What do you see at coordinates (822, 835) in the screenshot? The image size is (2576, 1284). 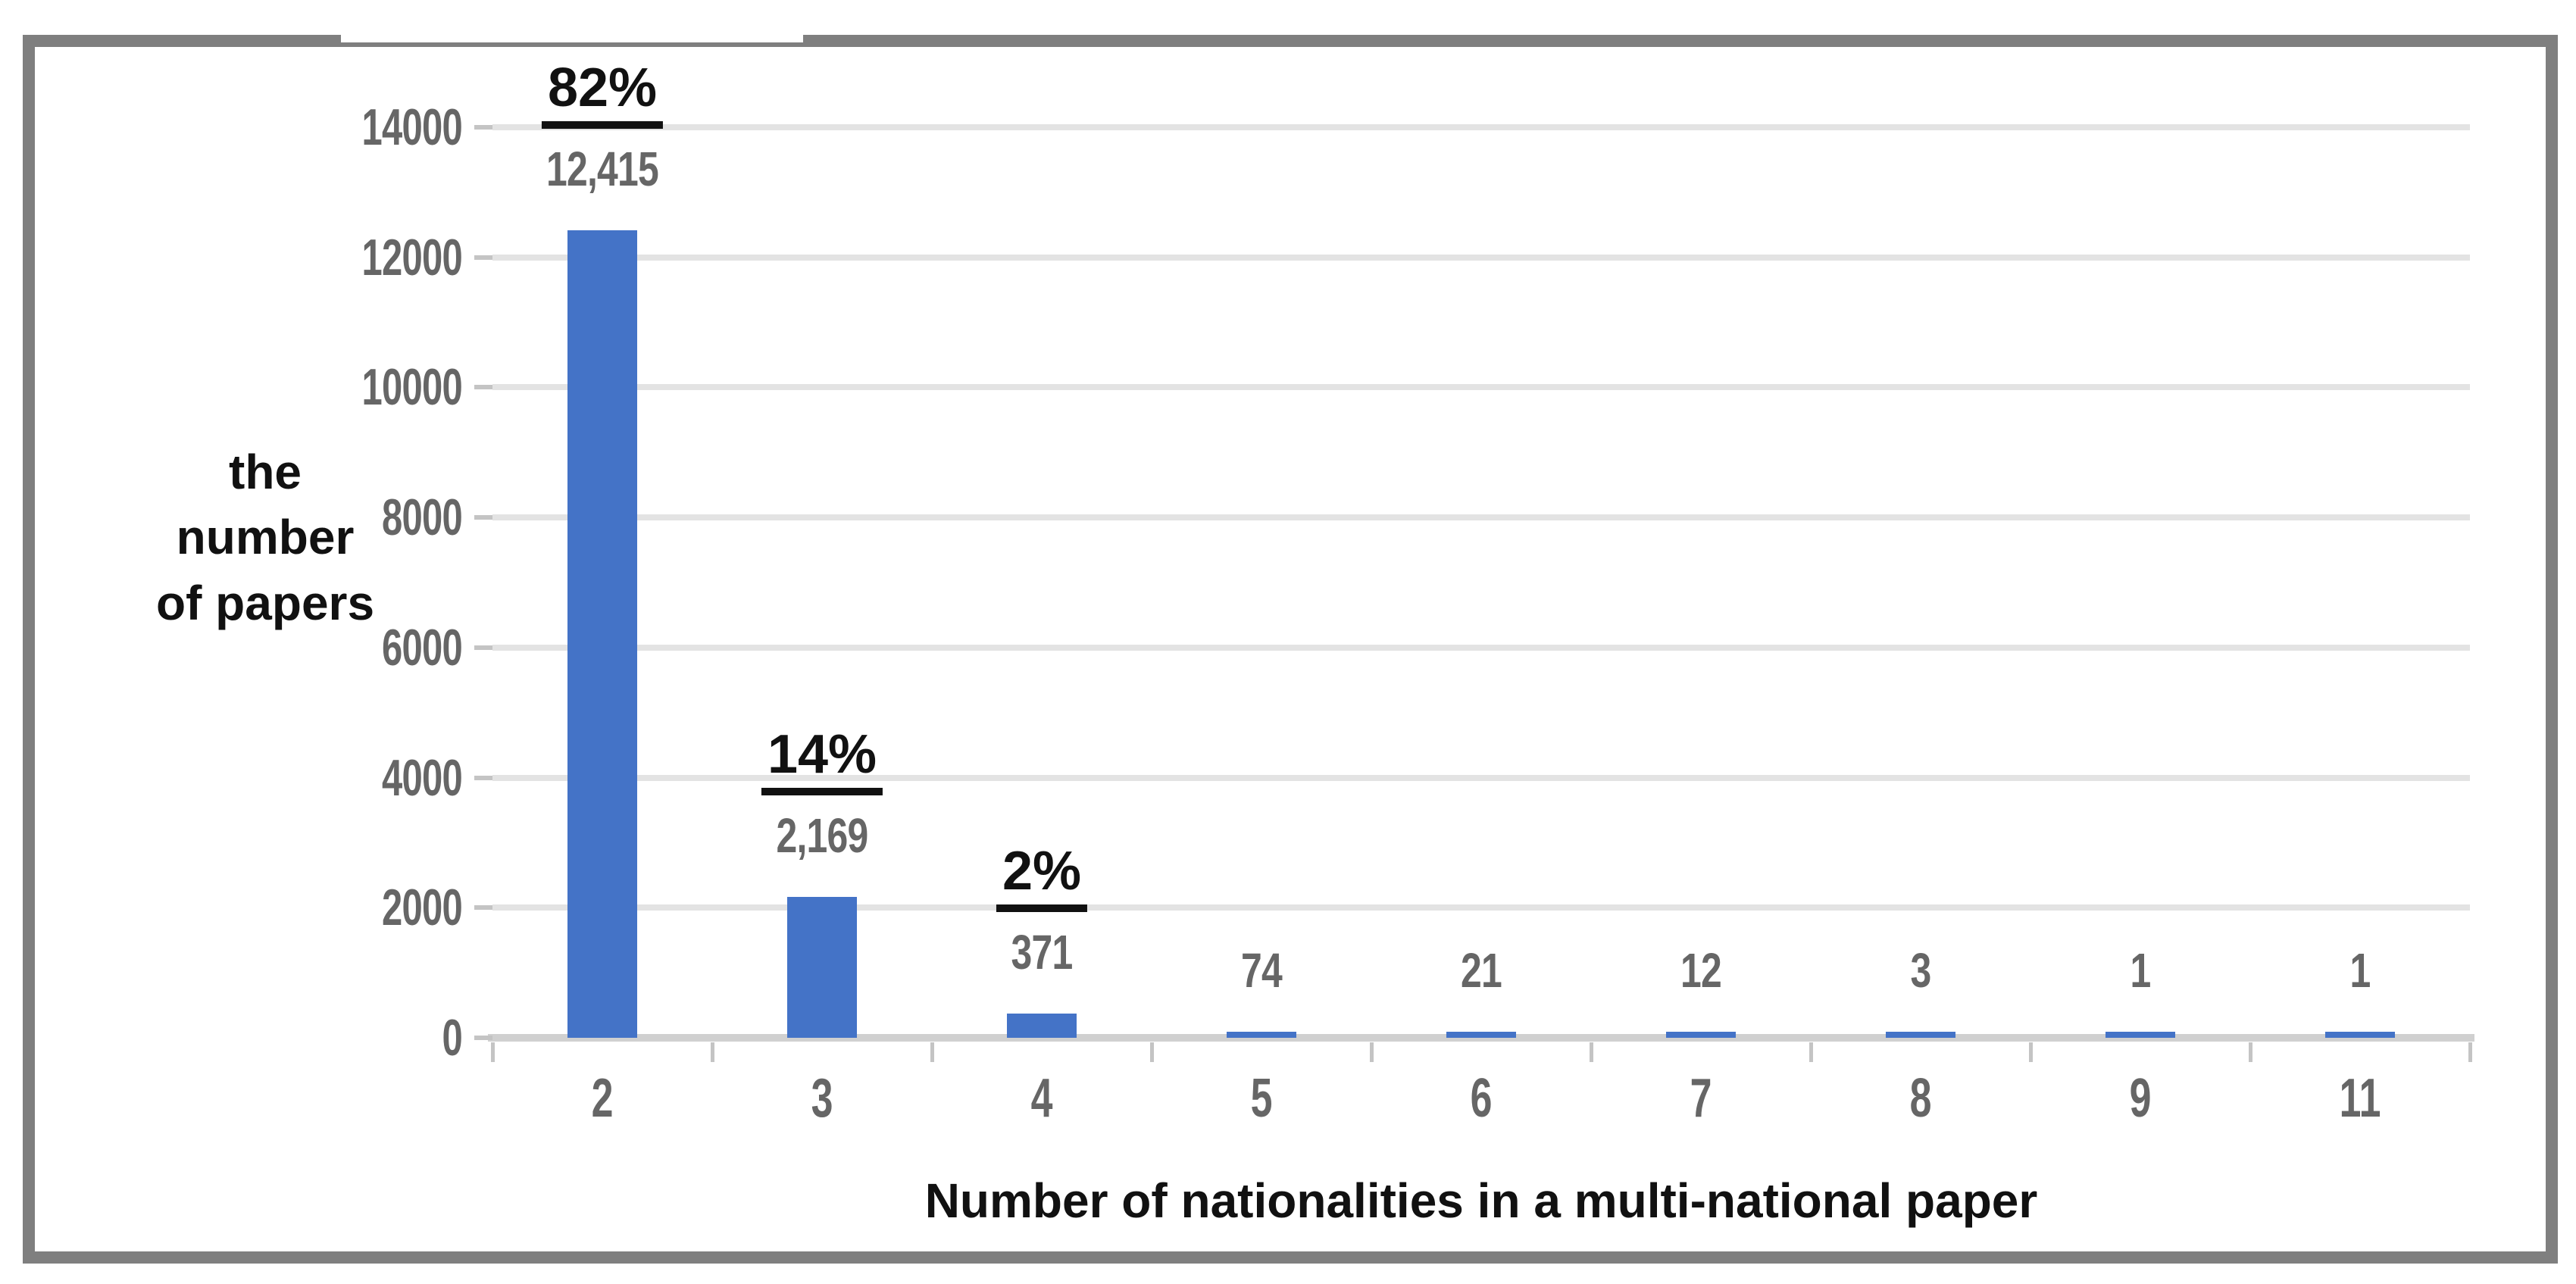 I see `bar-value-label: 2,169` at bounding box center [822, 835].